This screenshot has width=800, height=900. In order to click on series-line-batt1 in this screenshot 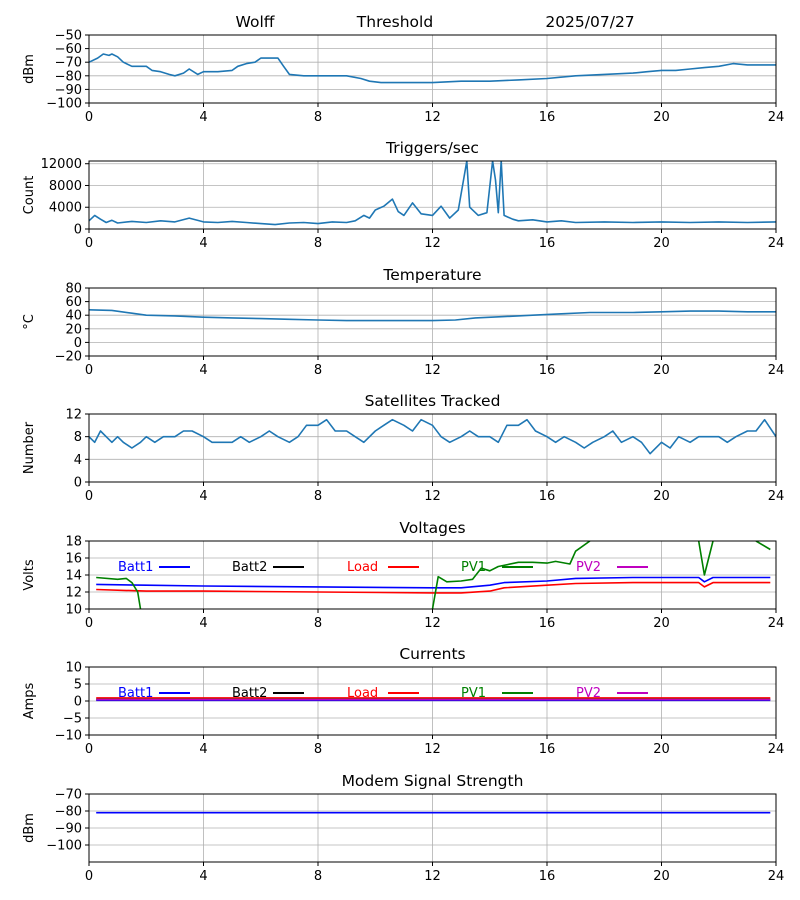, I will do `click(433, 582)`.